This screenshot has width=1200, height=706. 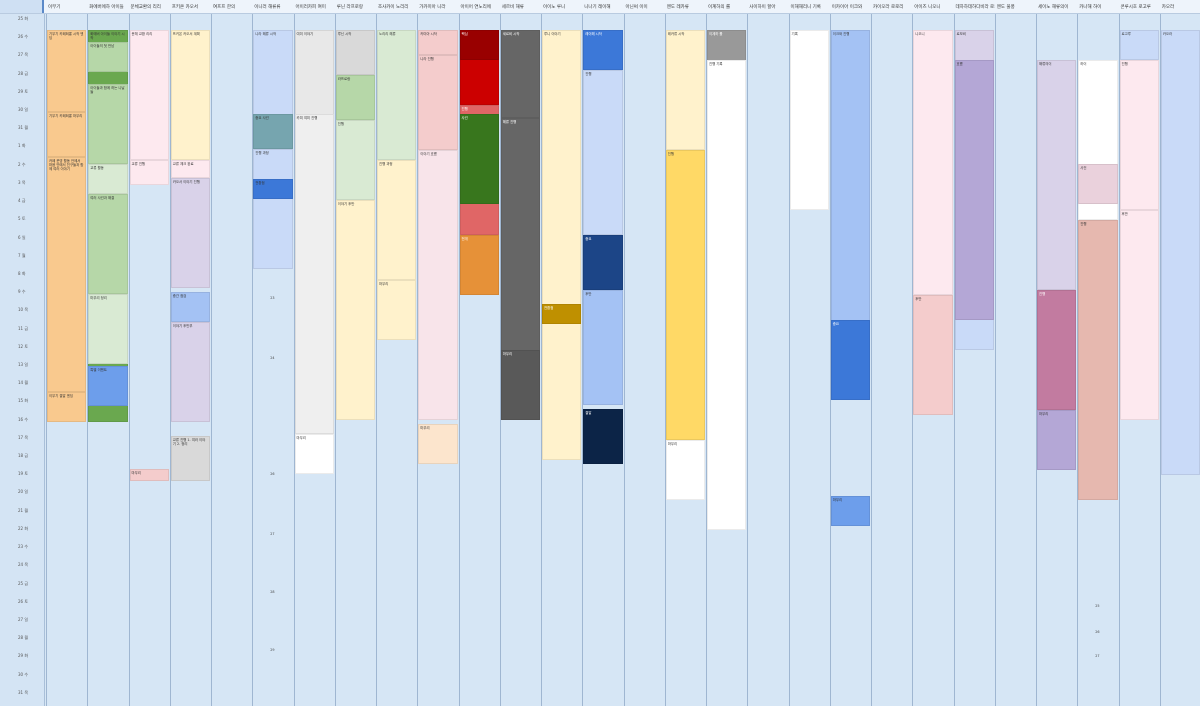 What do you see at coordinates (438, 102) in the screenshot?
I see `schedule-block: 니라 진행` at bounding box center [438, 102].